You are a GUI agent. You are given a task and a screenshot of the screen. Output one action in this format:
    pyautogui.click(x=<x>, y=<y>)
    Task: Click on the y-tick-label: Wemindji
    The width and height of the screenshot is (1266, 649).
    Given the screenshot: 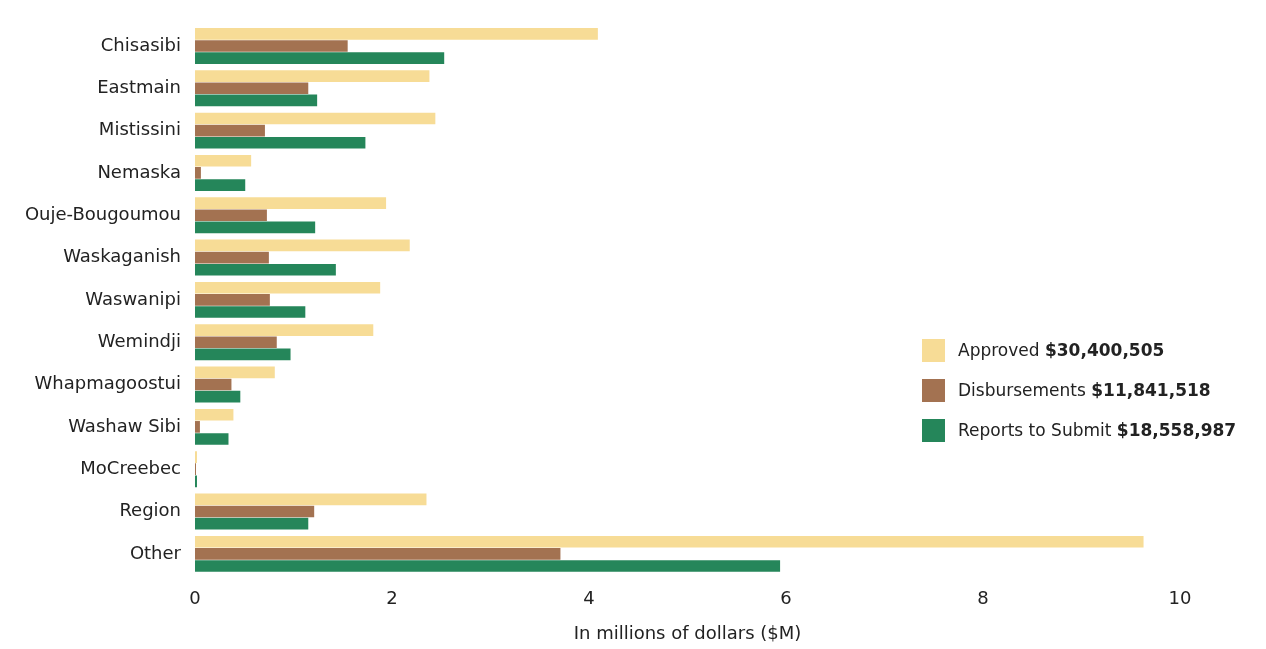 What is the action you would take?
    pyautogui.click(x=139, y=340)
    